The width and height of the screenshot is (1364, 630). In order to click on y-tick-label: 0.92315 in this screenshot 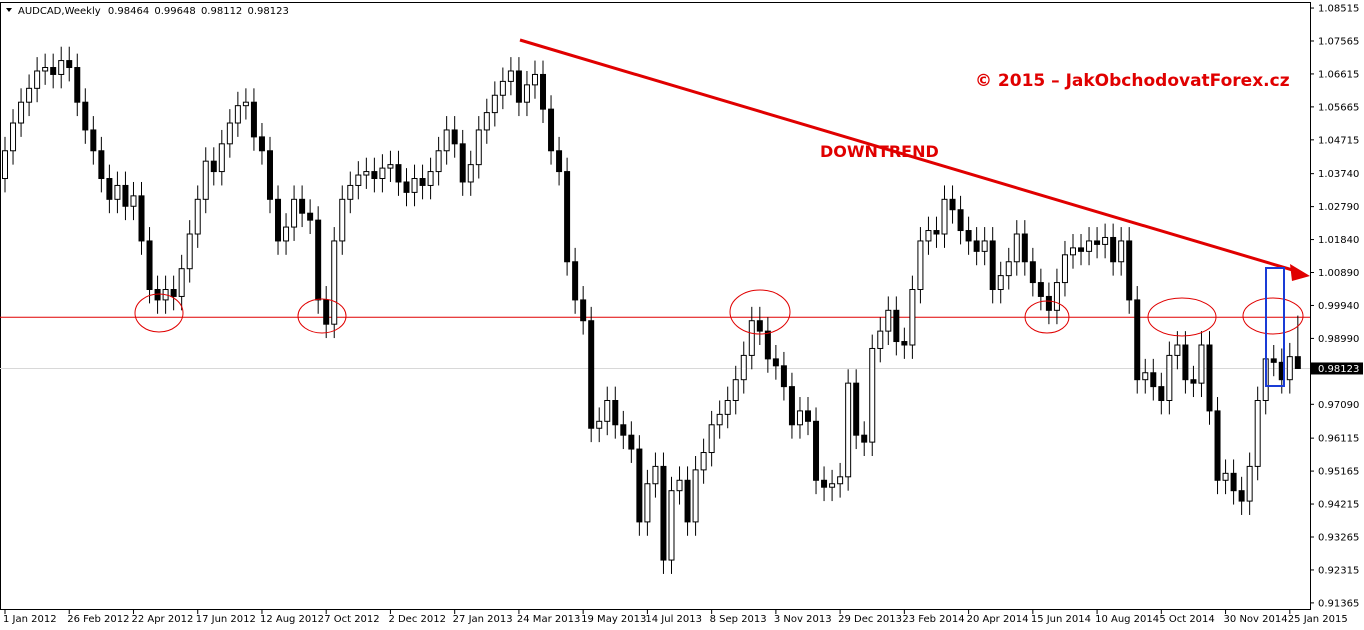, I will do `click(1338, 570)`.